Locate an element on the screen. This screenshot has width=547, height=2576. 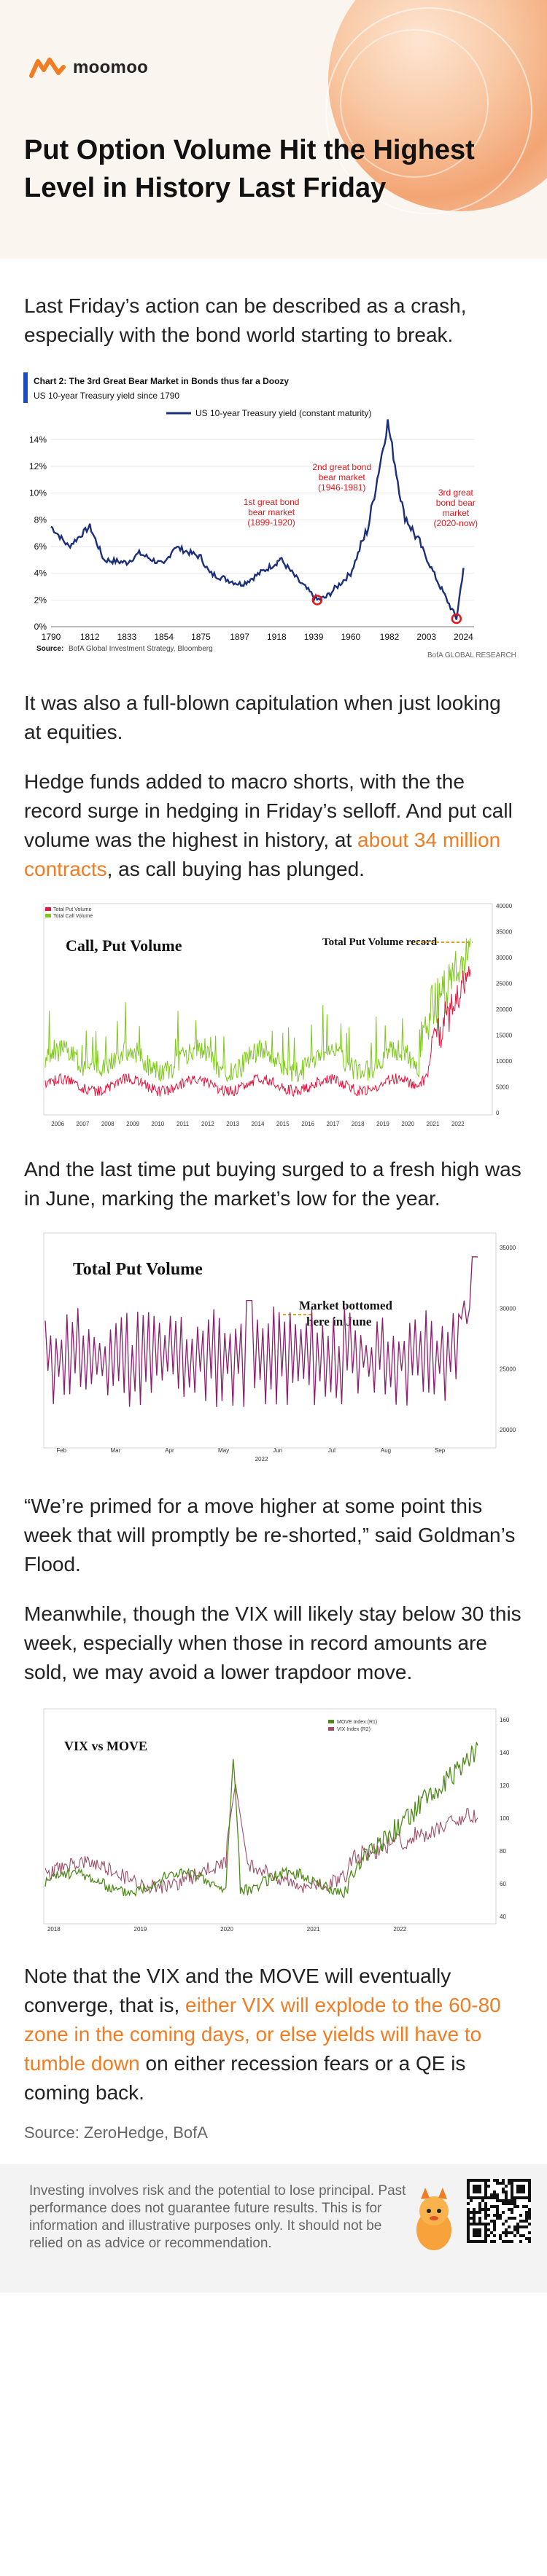
chart1-xtick: 1939 is located at coordinates (314, 637).